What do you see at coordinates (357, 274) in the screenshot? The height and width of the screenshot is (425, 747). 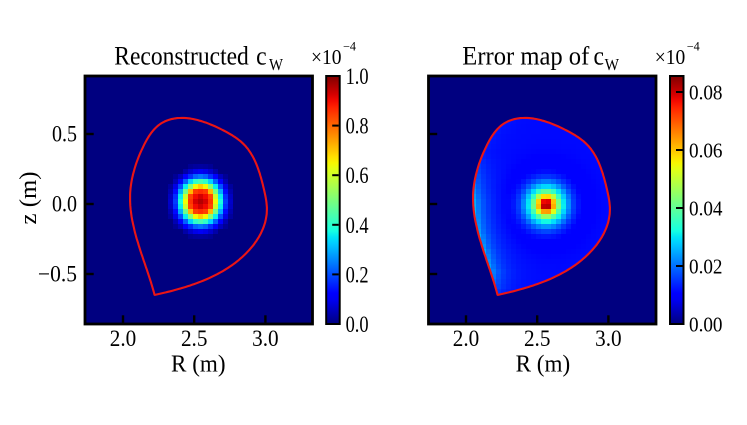 I see `svg-text: 0.2` at bounding box center [357, 274].